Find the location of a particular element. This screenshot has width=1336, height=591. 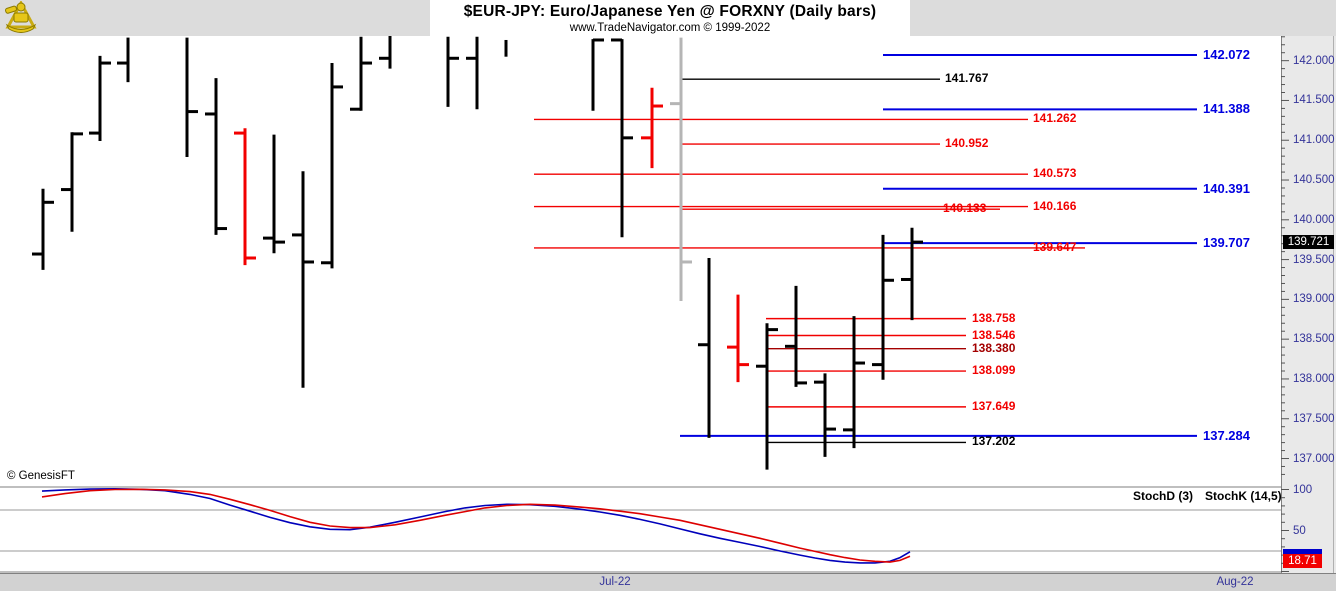

price-axis-label: 141.500 is located at coordinates (1314, 100).